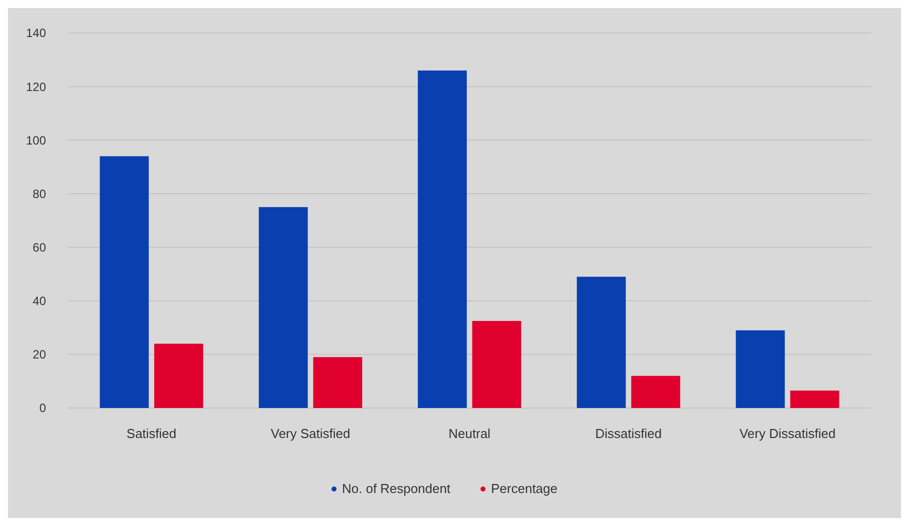  Describe the element at coordinates (396, 488) in the screenshot. I see `legend-label: No. of Respondent` at that location.